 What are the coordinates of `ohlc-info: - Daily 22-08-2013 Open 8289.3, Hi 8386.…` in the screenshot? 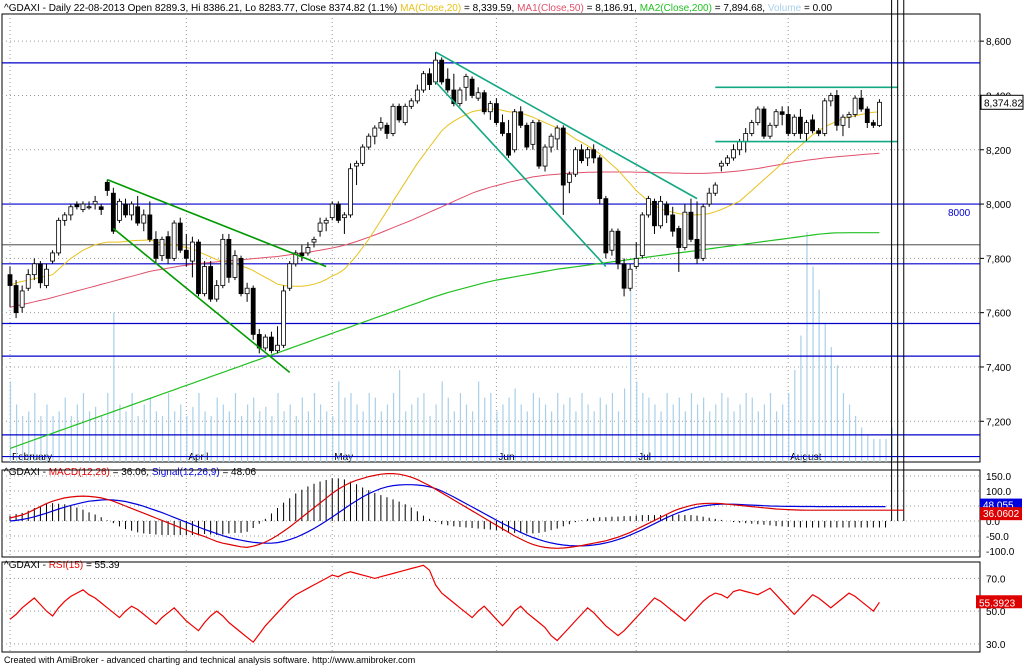 It's located at (221, 8).